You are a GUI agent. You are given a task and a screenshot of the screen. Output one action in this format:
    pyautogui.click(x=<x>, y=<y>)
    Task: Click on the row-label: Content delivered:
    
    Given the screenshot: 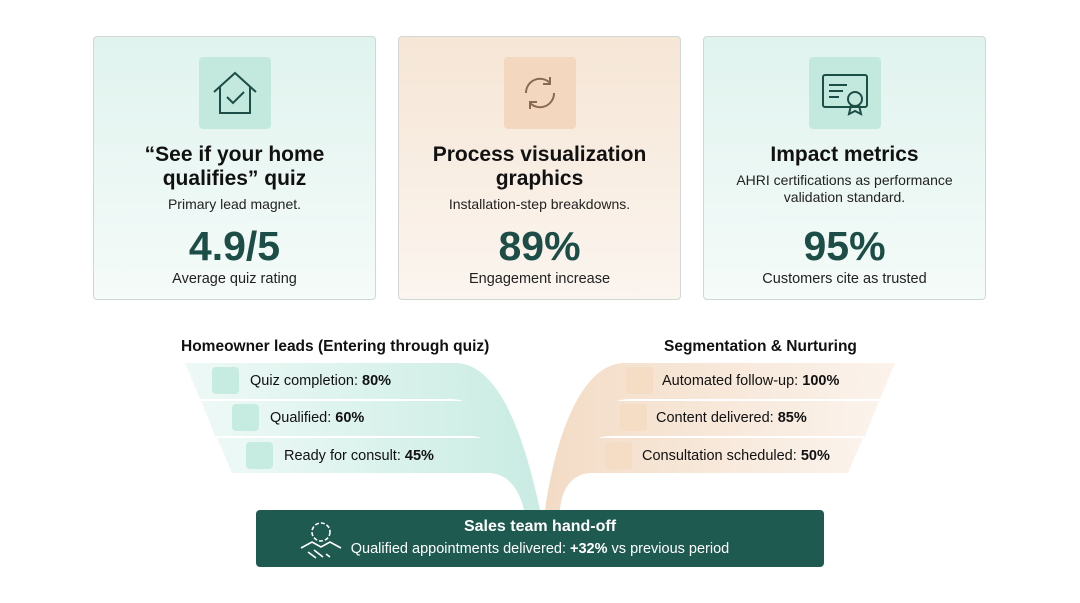 What is the action you would take?
    pyautogui.click(x=715, y=418)
    